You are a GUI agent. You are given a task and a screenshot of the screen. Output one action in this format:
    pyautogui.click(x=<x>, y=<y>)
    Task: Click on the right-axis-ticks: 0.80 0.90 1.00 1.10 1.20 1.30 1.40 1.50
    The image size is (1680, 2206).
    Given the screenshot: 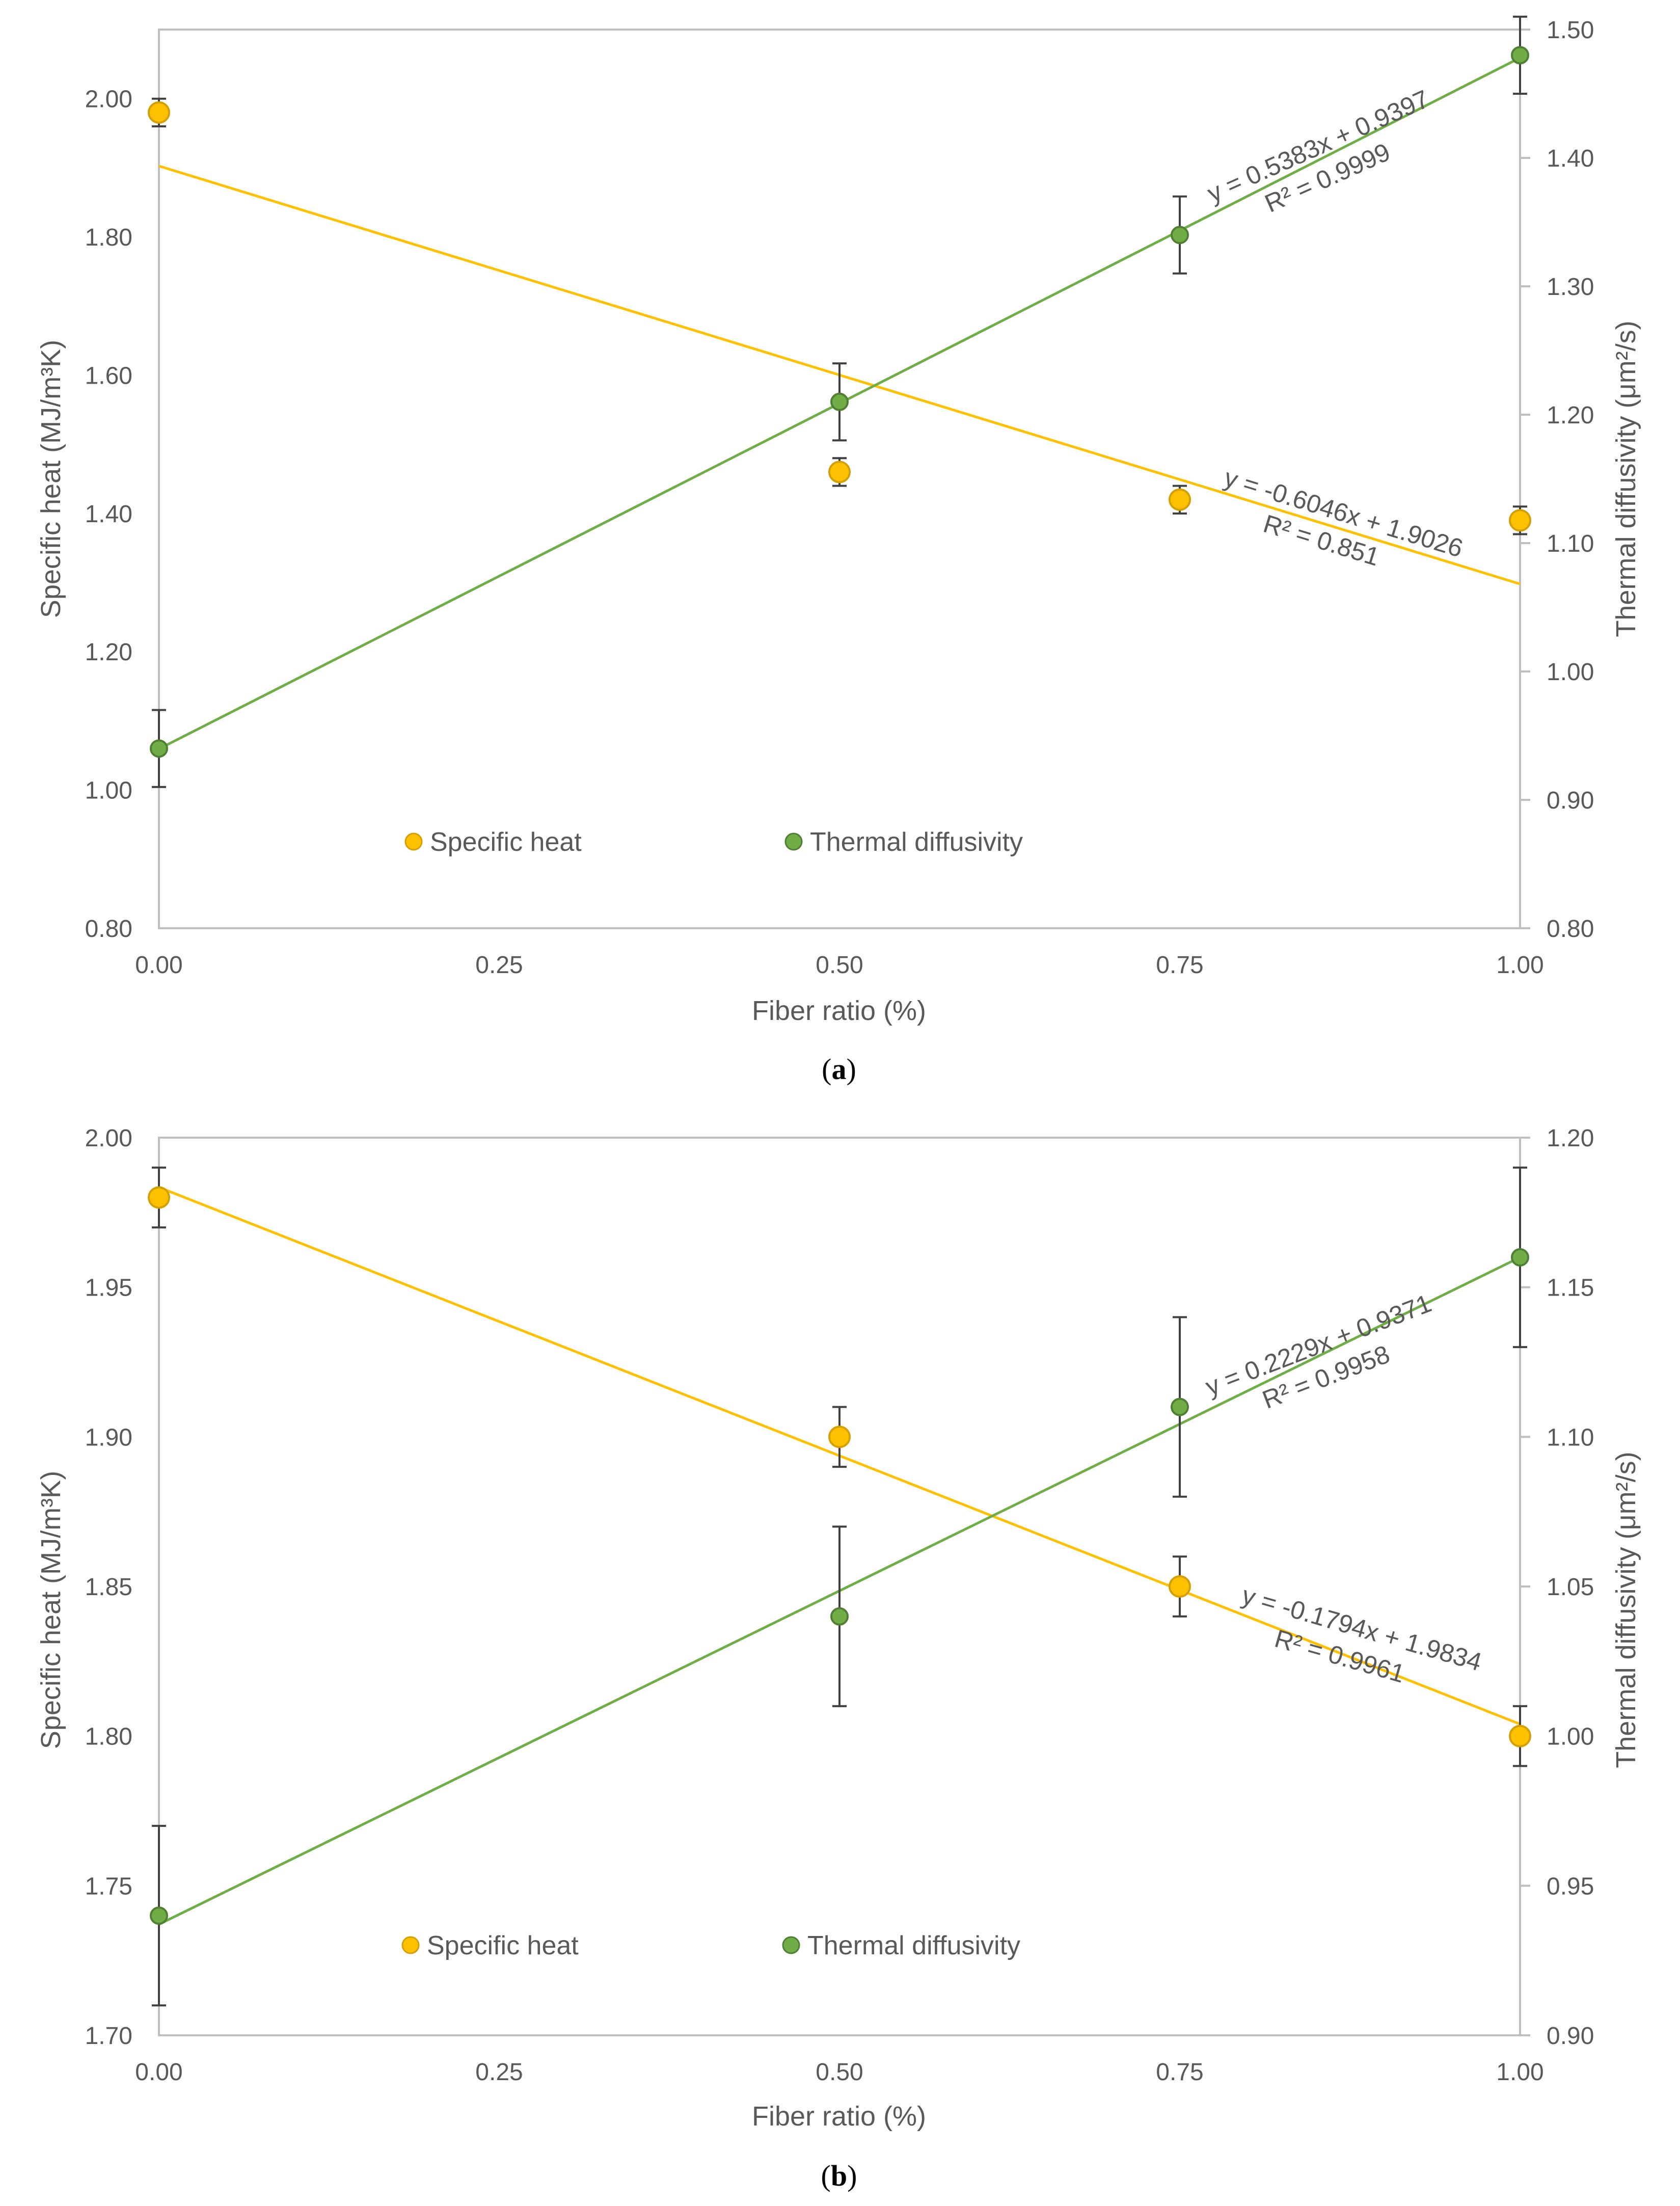 What is the action you would take?
    pyautogui.click(x=1557, y=480)
    